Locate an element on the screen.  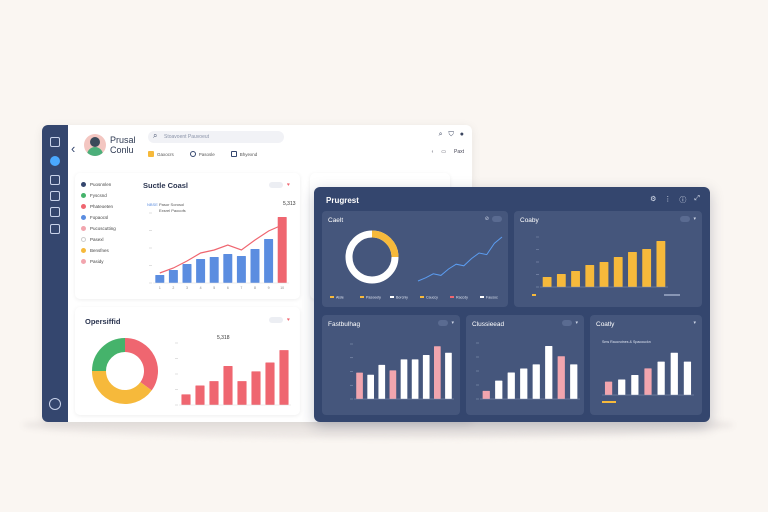
tab-2: Pasosle is located at coordinates (202, 154).